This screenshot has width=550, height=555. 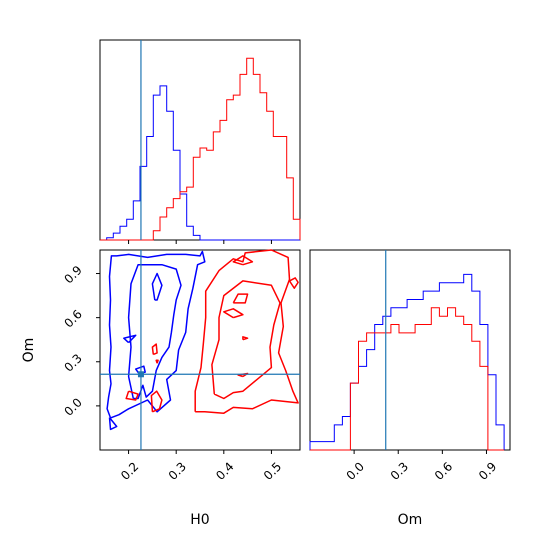 I want to click on hist-h0-blue-series, so click(x=200, y=163).